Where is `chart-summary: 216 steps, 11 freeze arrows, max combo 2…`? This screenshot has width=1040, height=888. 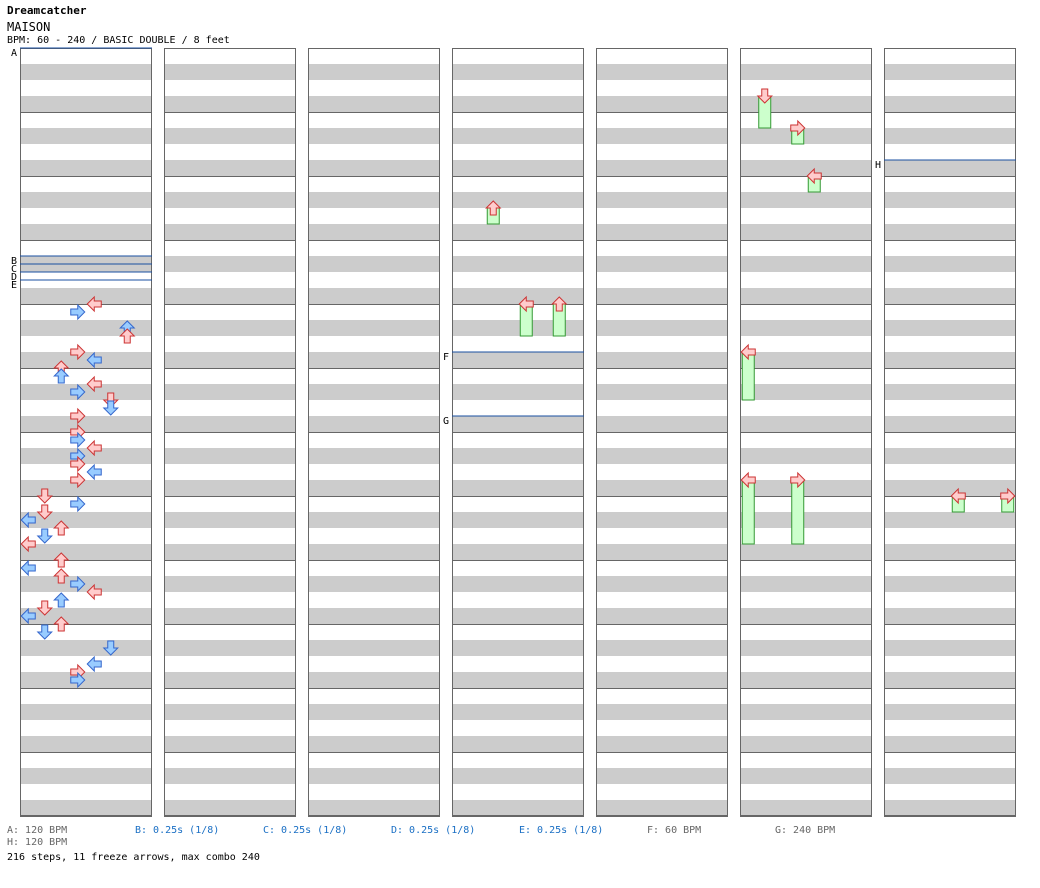
chart-summary: 216 steps, 11 freeze arrows, max combo 2… is located at coordinates (133, 857).